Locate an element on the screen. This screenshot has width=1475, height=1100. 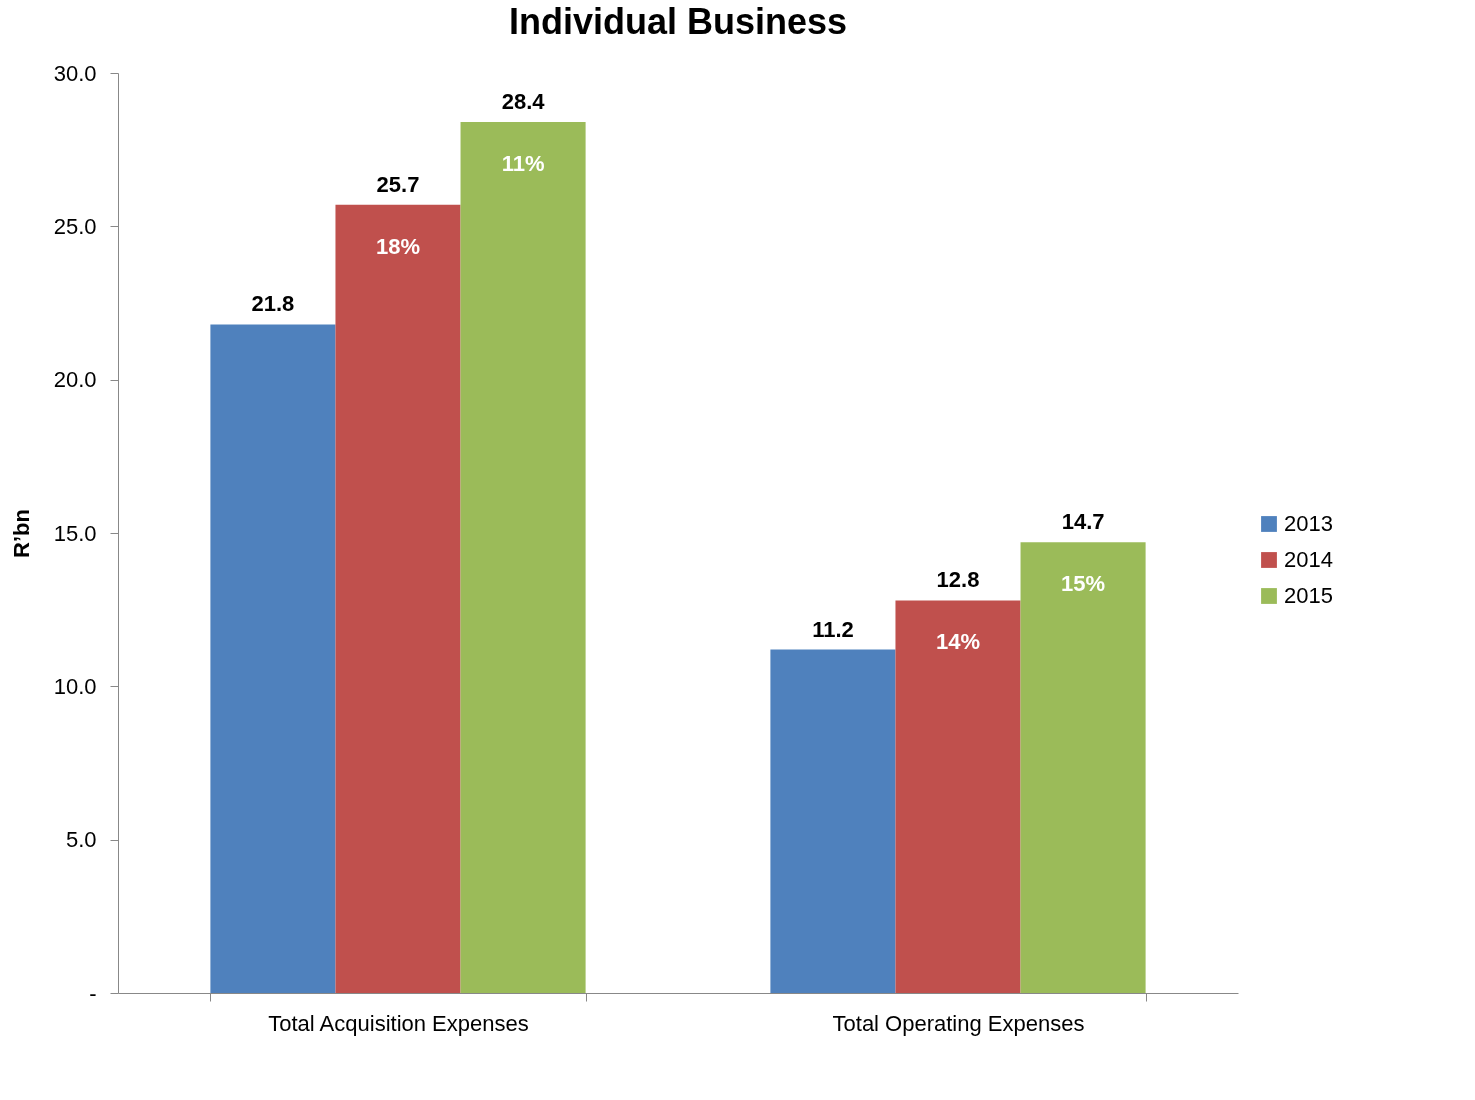
annotation: 18% is located at coordinates (398, 246).